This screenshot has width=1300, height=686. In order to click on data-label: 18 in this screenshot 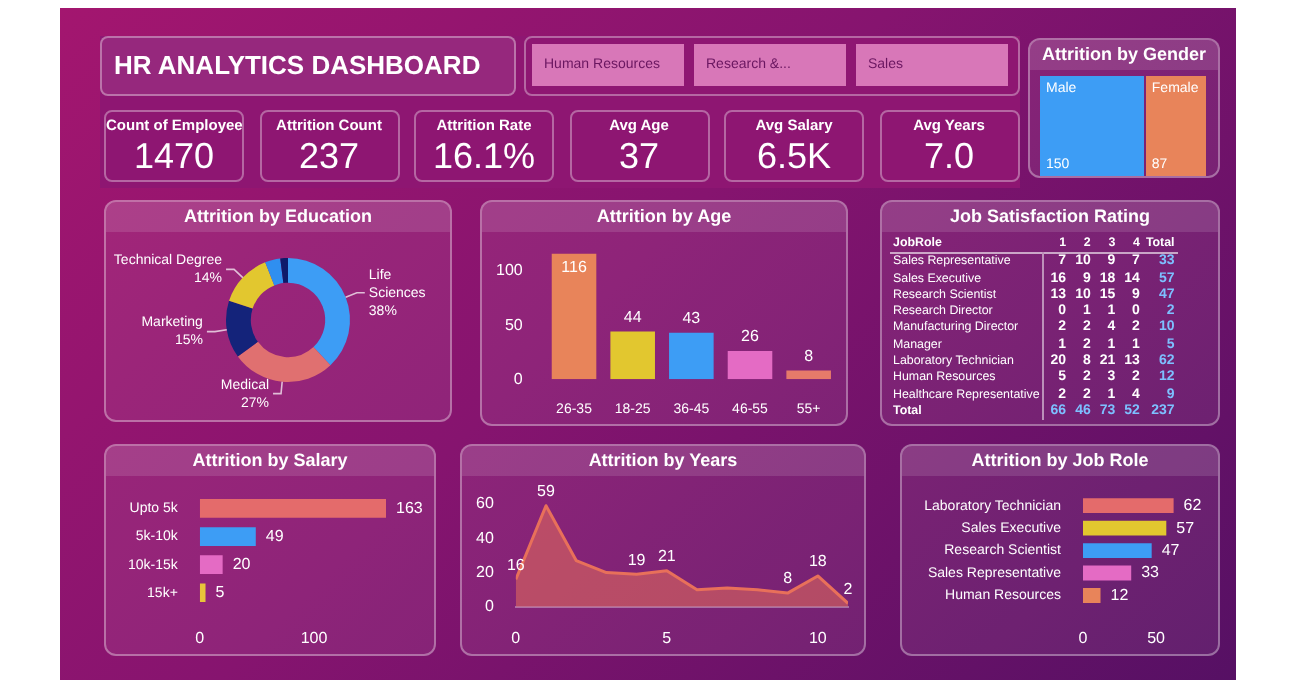, I will do `click(818, 561)`.